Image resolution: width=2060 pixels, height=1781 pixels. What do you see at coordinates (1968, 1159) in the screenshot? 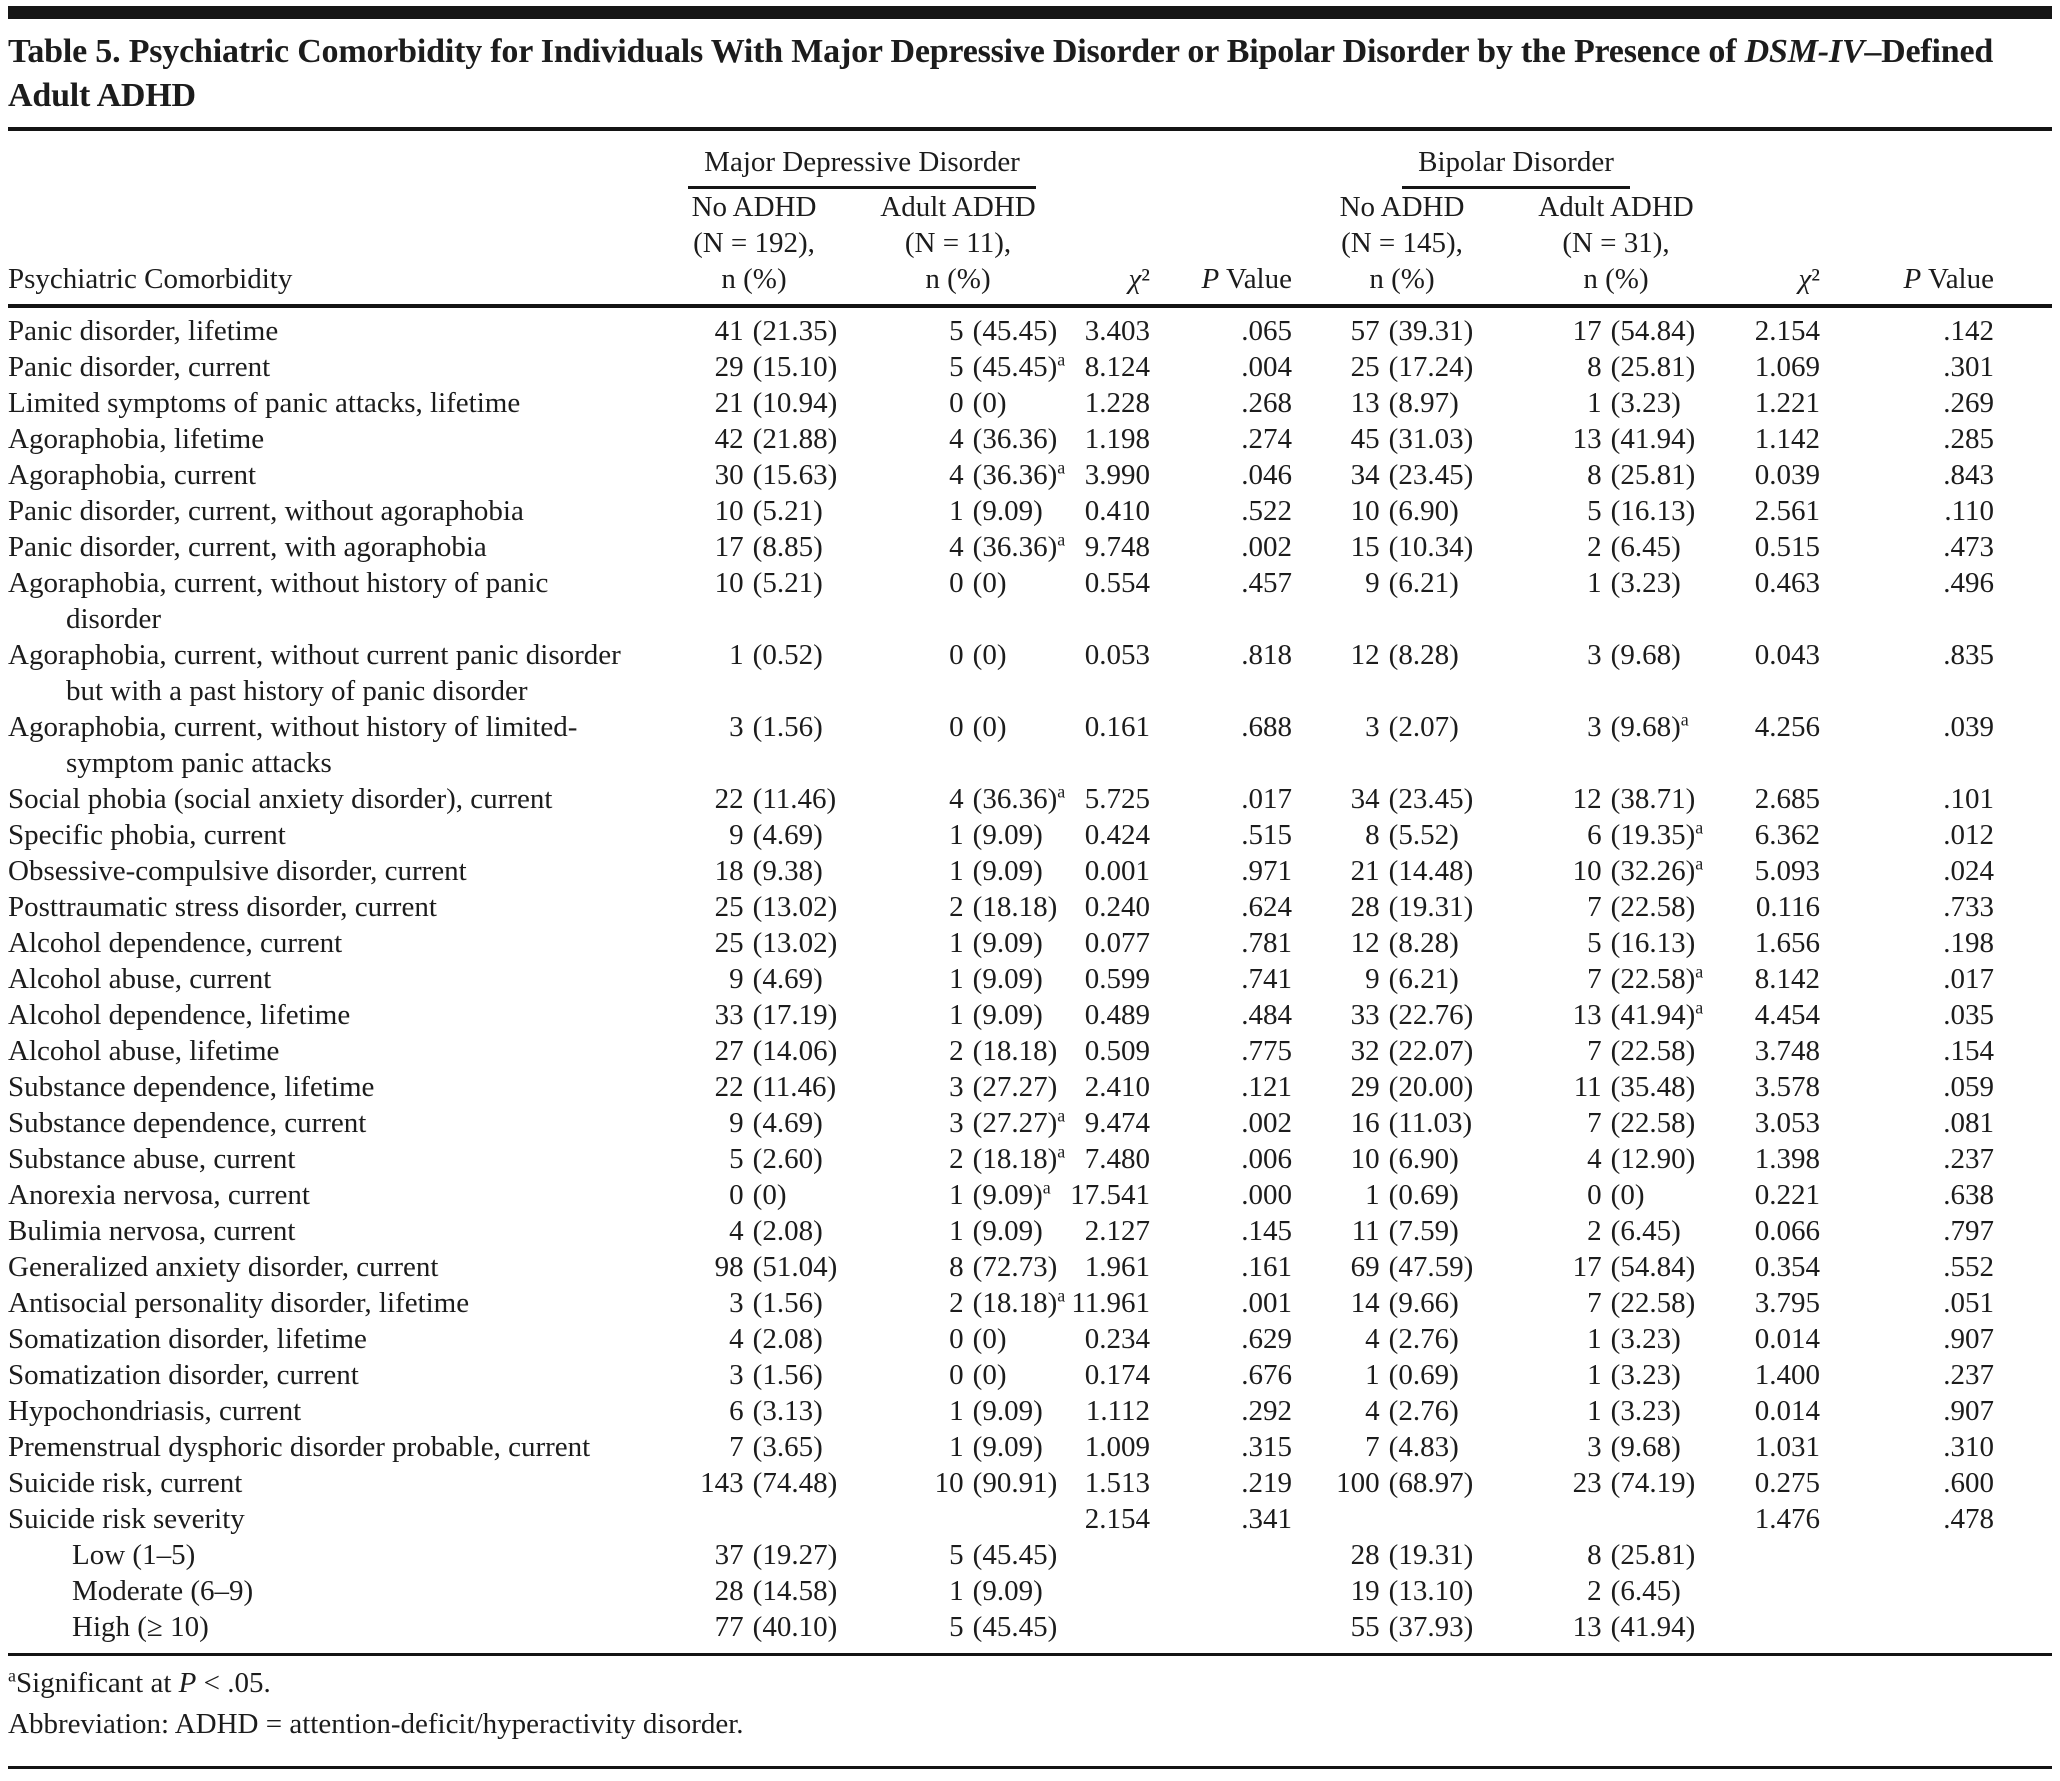
I see `cell-bd-p-value: .237` at bounding box center [1968, 1159].